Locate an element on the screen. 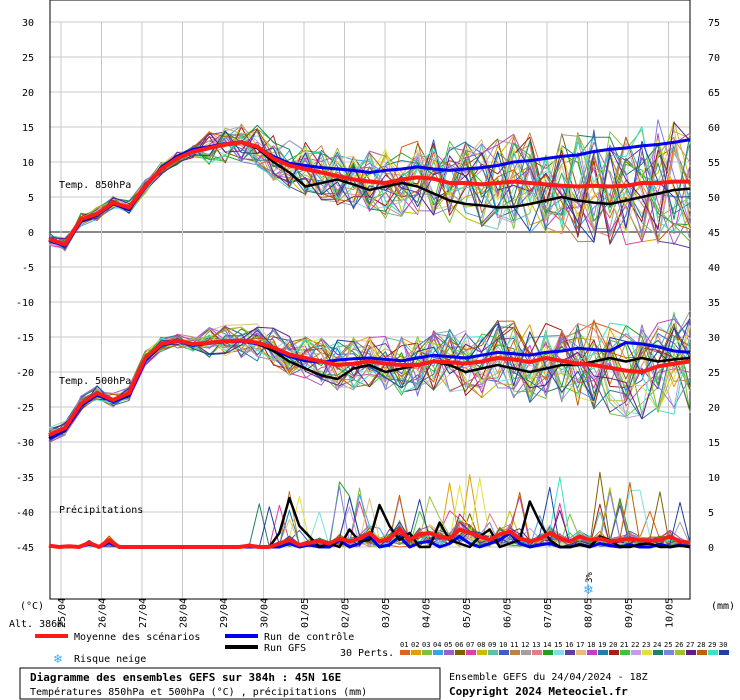 The image size is (740, 700). series-precip-mean is located at coordinates (369, 538).